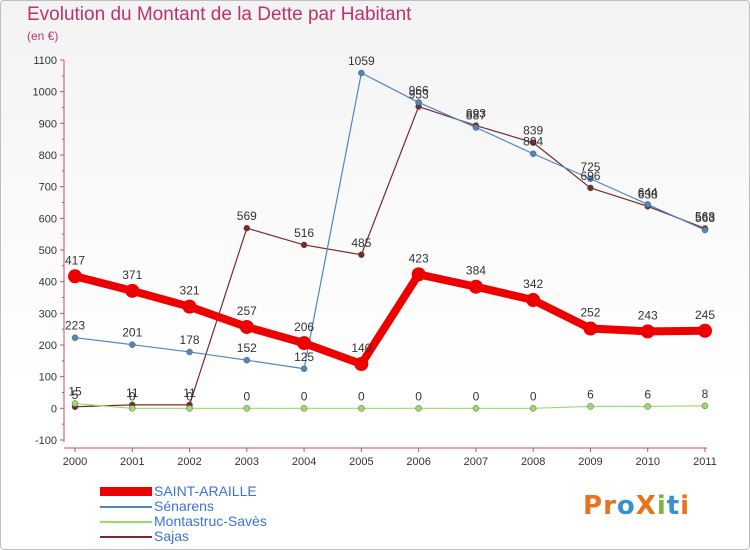  What do you see at coordinates (48, 251) in the screenshot?
I see `y-tick-label: 500` at bounding box center [48, 251].